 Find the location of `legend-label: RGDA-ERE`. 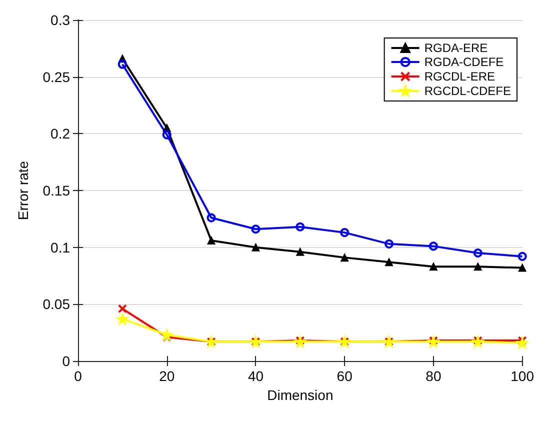

legend-label: RGDA-ERE is located at coordinates (456, 48).